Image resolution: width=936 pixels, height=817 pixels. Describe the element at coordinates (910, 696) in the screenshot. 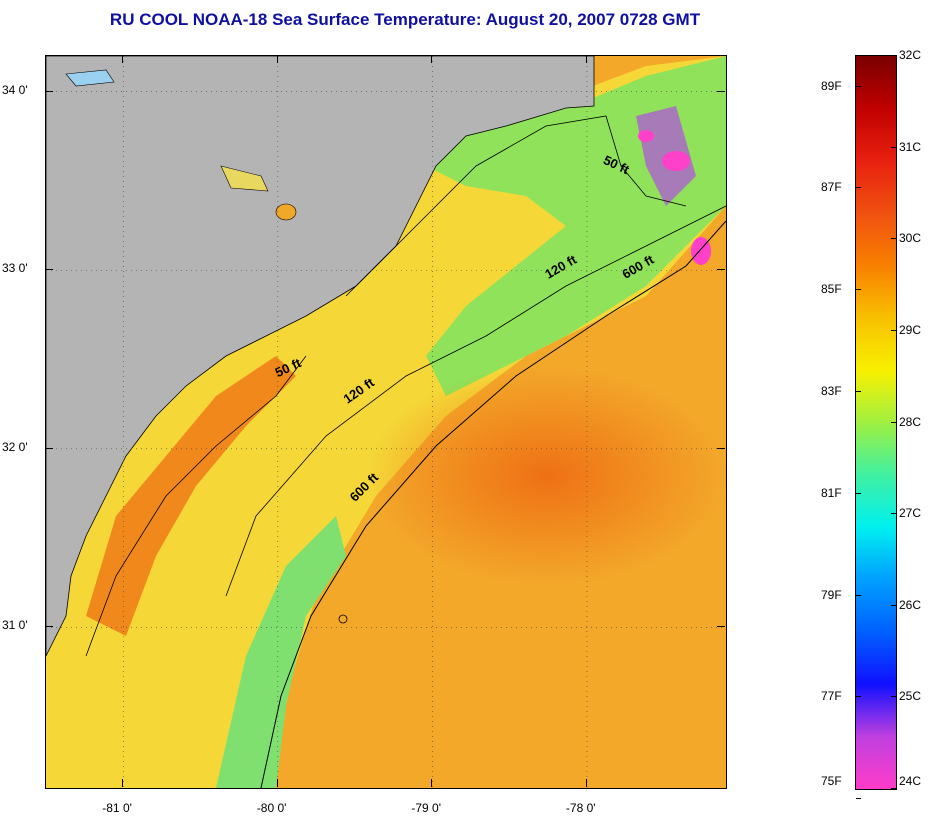

I see `celsius-label: 25C` at that location.